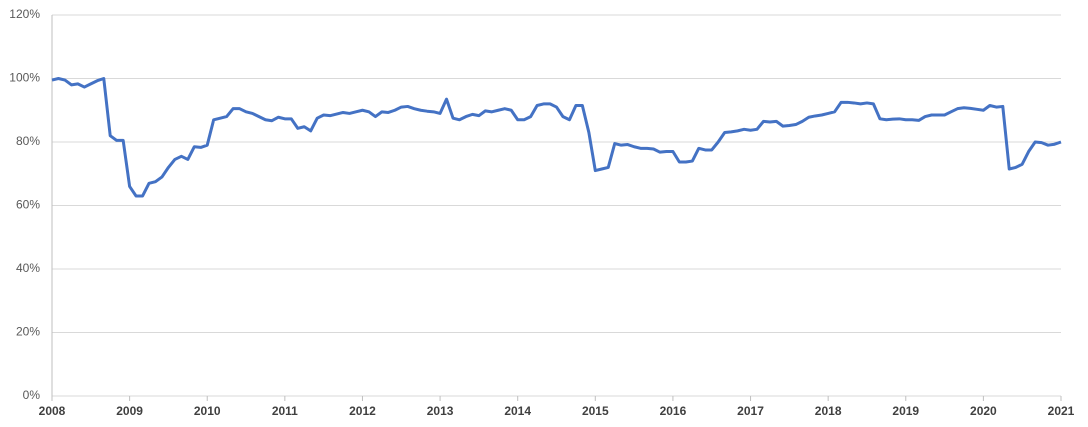 This screenshot has width=1088, height=427. What do you see at coordinates (362, 411) in the screenshot?
I see `x-tick-label: 2012` at bounding box center [362, 411].